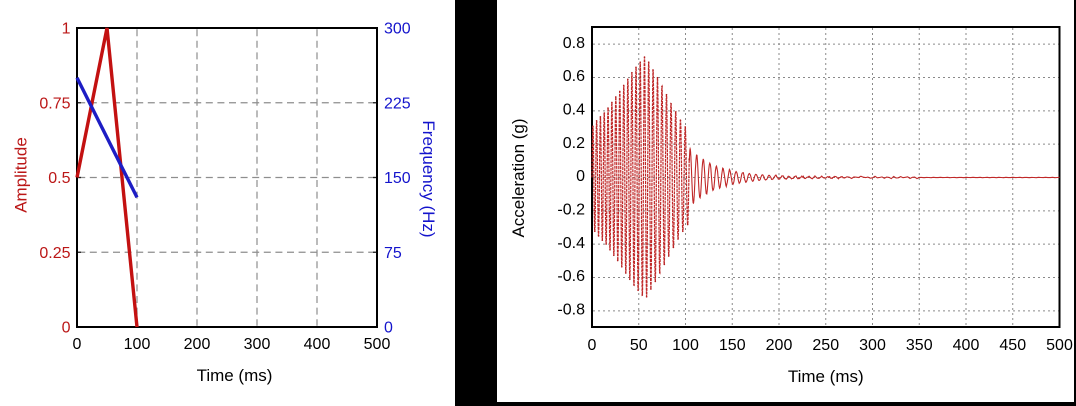 The image size is (1076, 406). What do you see at coordinates (571, 276) in the screenshot?
I see `svg-text: -0.6` at bounding box center [571, 276].